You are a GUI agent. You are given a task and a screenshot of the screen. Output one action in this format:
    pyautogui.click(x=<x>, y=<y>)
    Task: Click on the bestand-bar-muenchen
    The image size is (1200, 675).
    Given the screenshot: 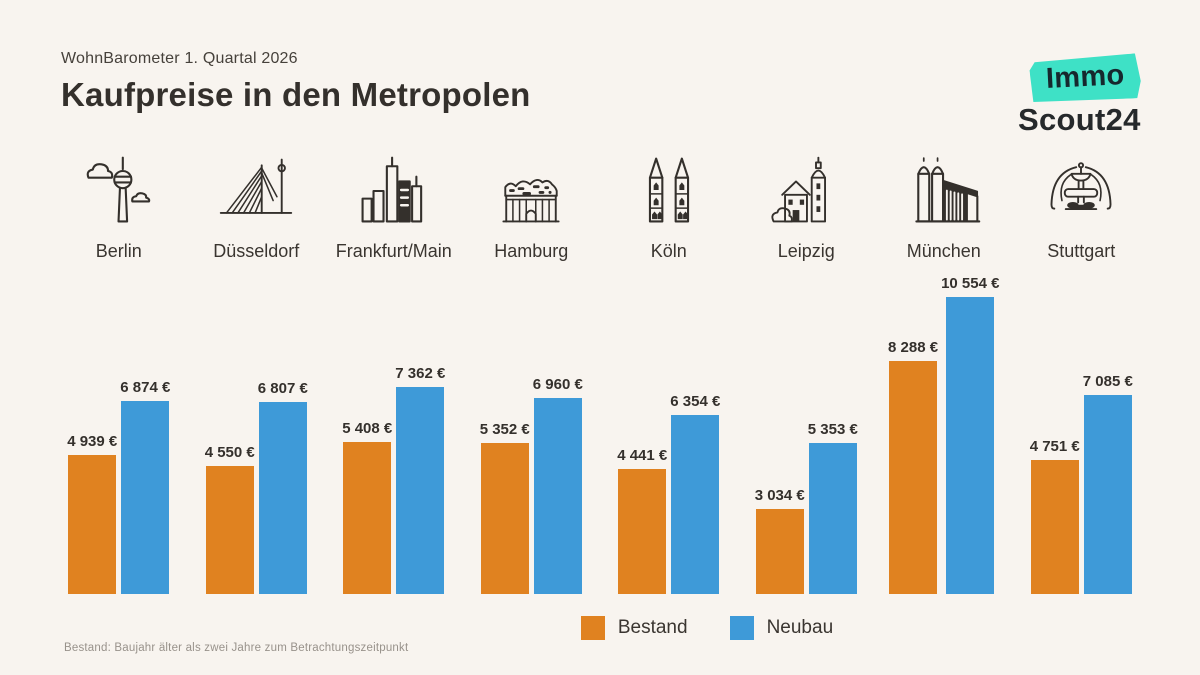 What is the action you would take?
    pyautogui.click(x=913, y=477)
    